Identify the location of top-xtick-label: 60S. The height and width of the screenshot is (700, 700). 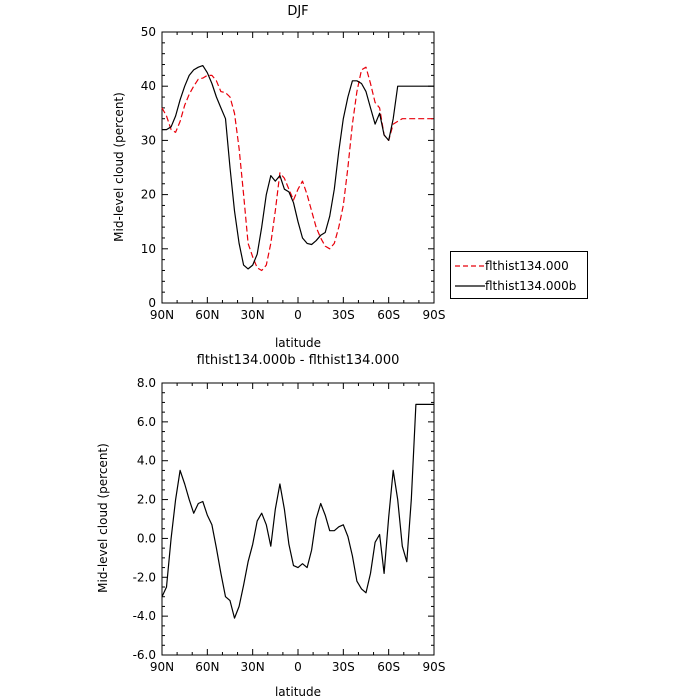
(388, 315).